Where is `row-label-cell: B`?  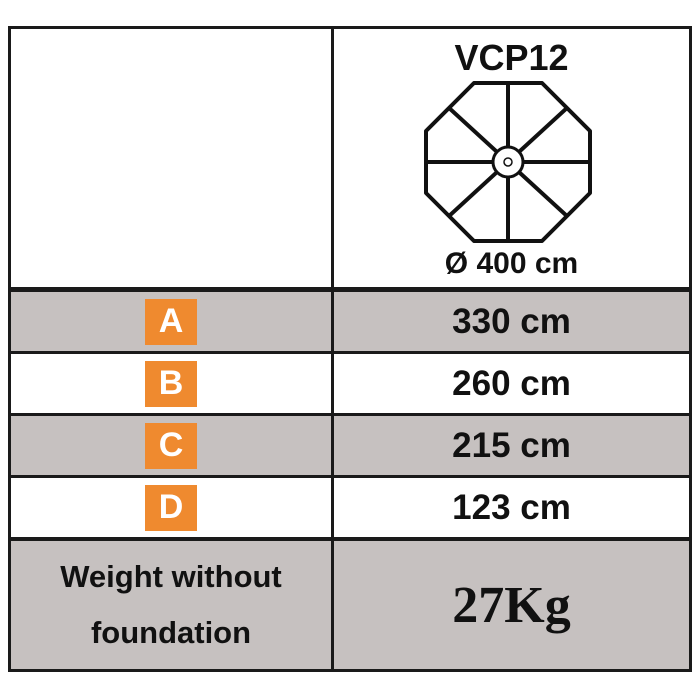 row-label-cell: B is located at coordinates (171, 383).